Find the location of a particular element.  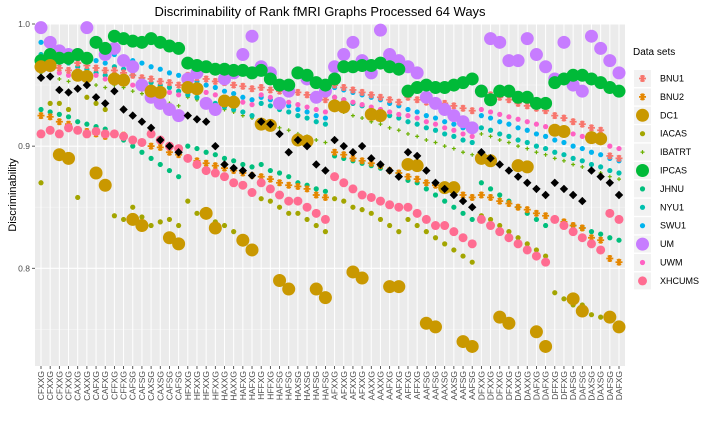

x-tick-label: DFXXG is located at coordinates (481, 385).